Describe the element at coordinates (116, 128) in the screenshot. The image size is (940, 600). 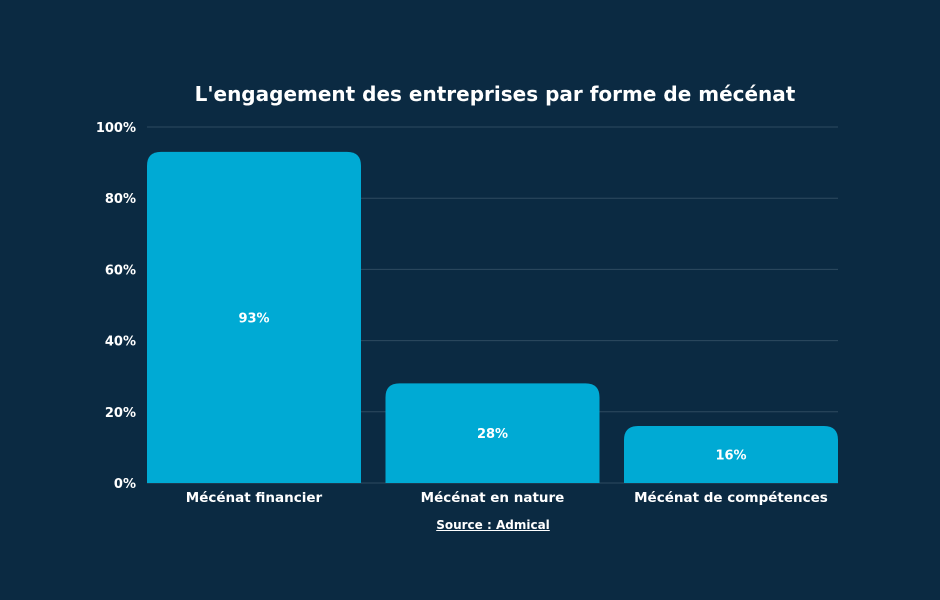
I see `y-tick-label: 100%` at that location.